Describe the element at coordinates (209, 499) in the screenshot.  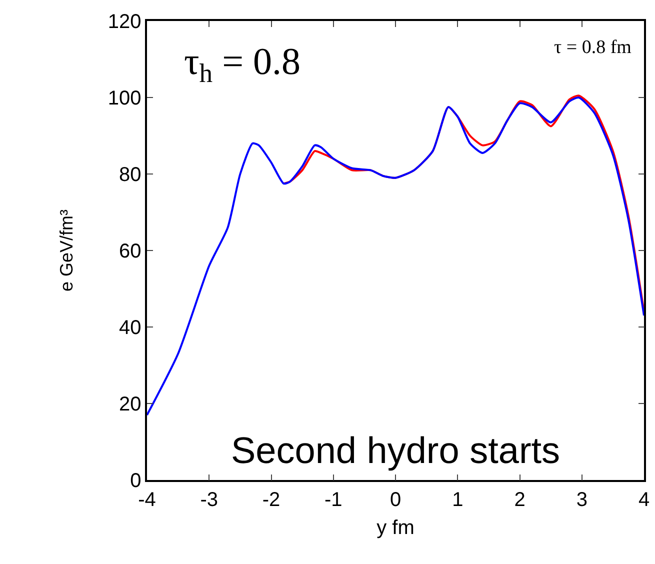
I see `x-tick-label: -3` at that location.